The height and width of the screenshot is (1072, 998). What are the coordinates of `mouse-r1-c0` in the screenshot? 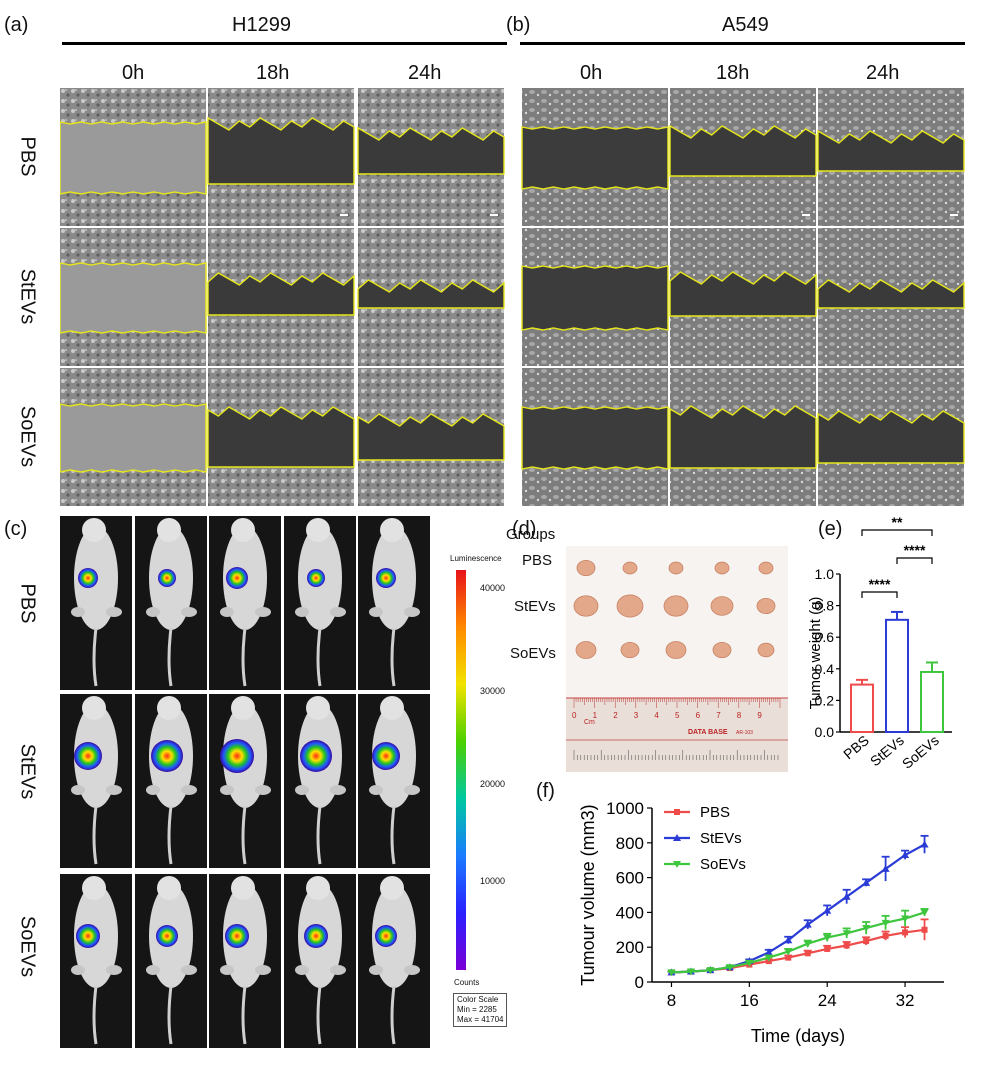 It's located at (96, 781).